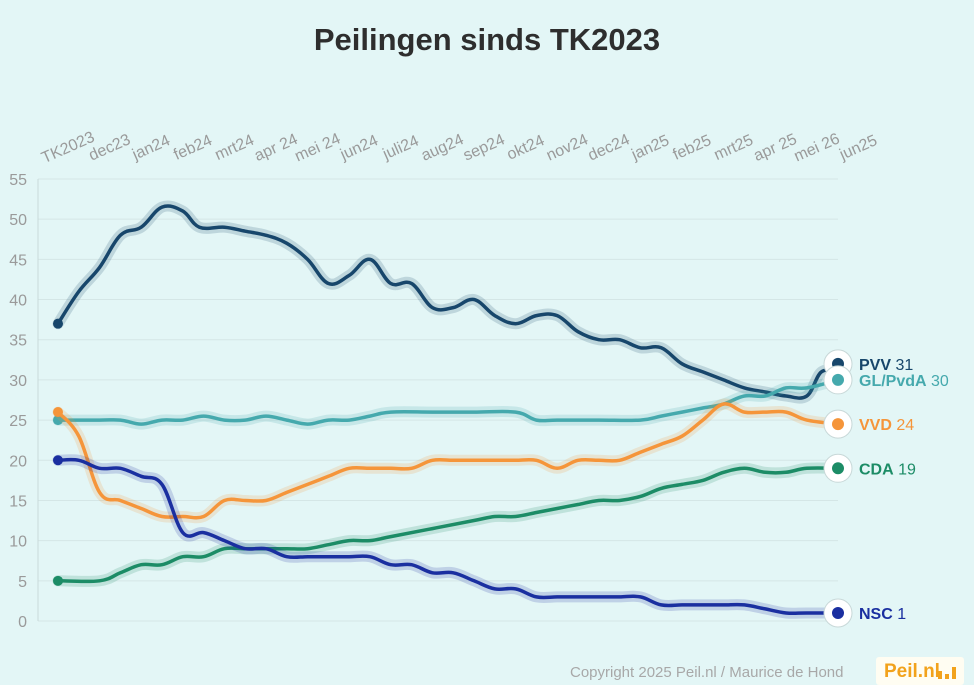 The image size is (974, 685). I want to click on series-end-marker-glpvda, so click(838, 379).